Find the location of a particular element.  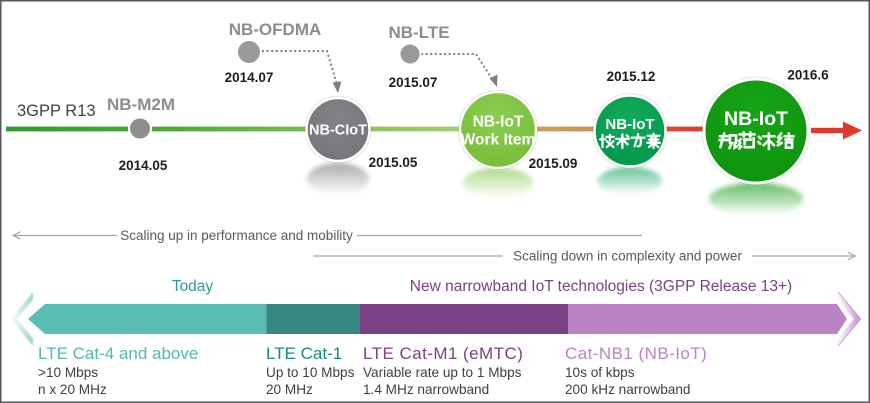

svg-text: Work Item is located at coordinates (498, 140).